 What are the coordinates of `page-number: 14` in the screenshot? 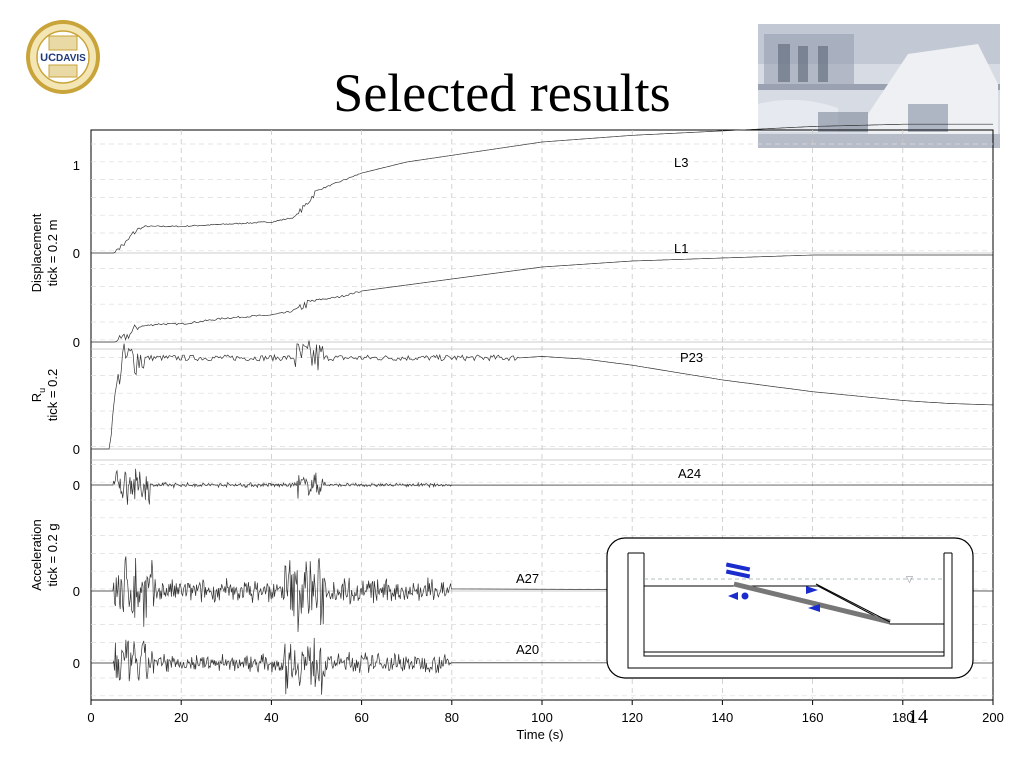 It's located at (918, 717).